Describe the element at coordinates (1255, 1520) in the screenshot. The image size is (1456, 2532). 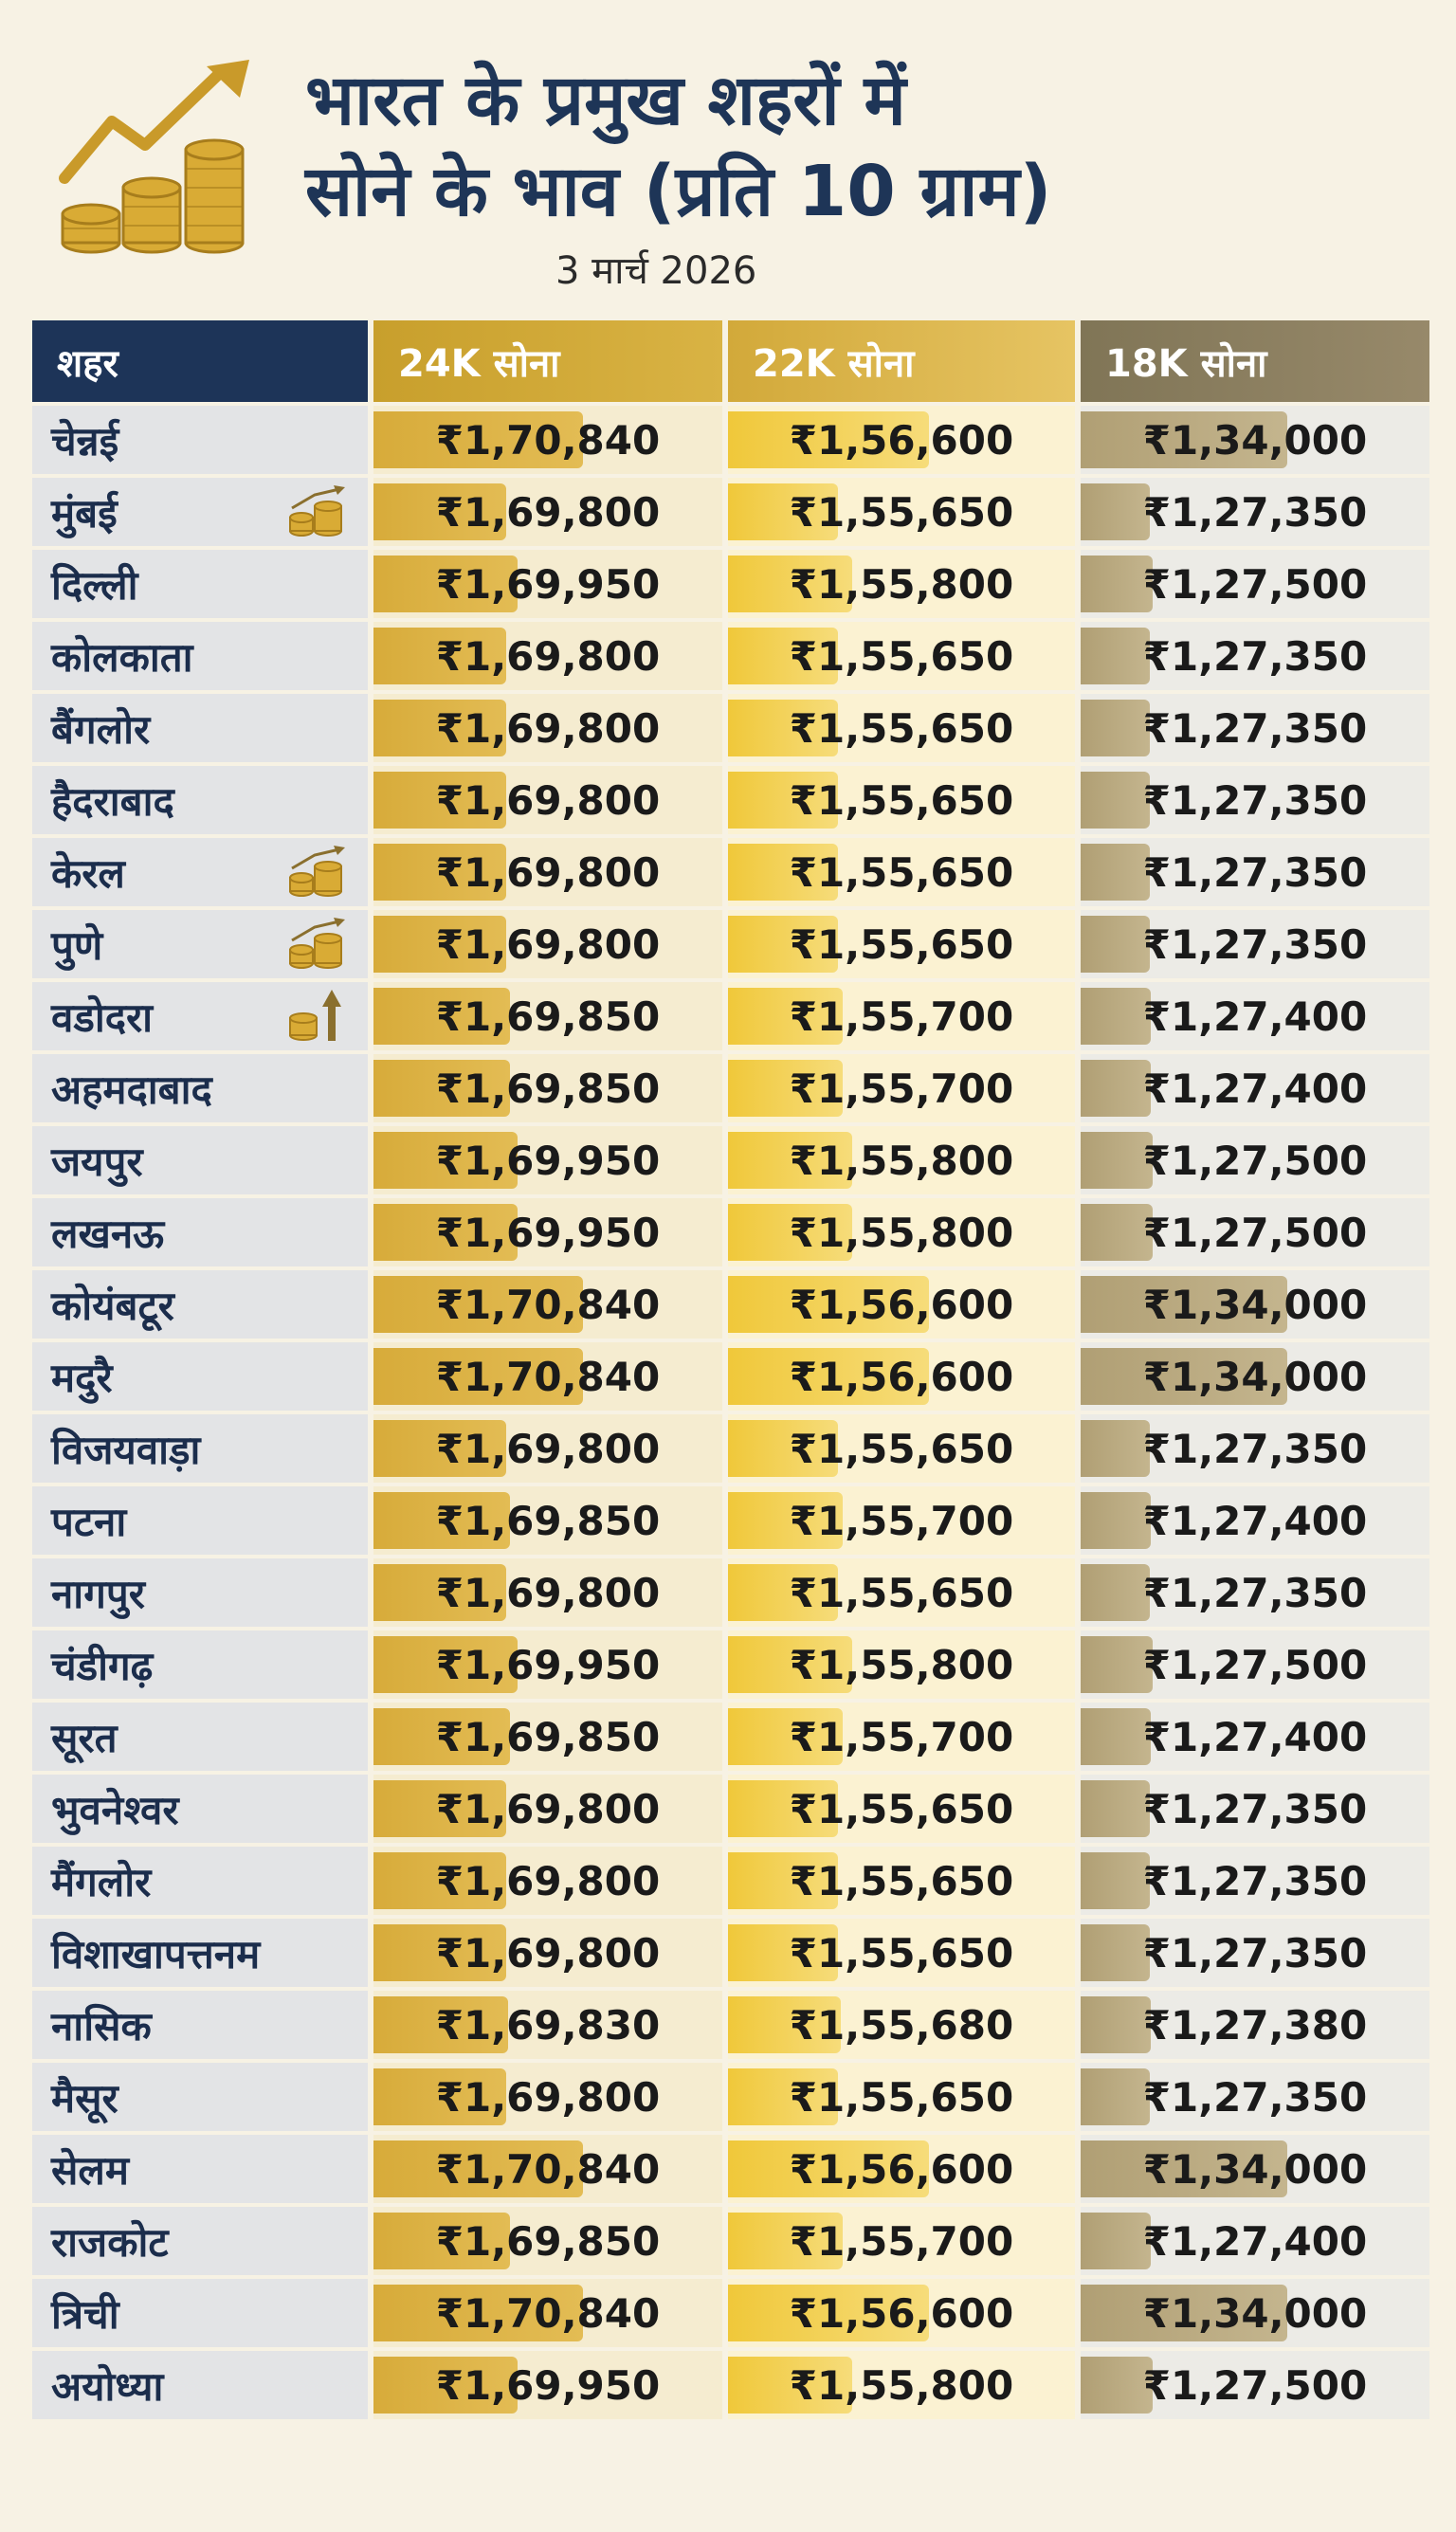
I see `price-18k-cell: ₹1,27,400` at that location.